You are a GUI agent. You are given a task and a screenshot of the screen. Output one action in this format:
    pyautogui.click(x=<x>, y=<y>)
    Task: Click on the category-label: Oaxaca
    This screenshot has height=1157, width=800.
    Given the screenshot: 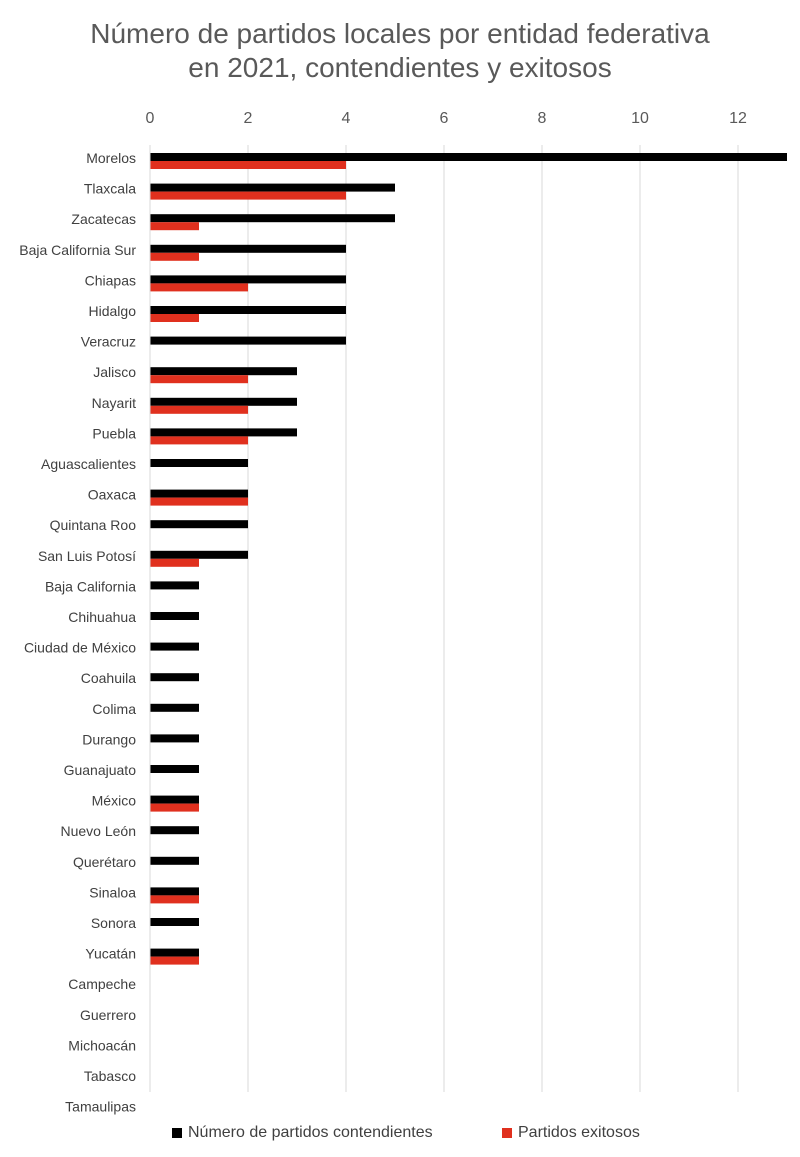 What is the action you would take?
    pyautogui.click(x=112, y=495)
    